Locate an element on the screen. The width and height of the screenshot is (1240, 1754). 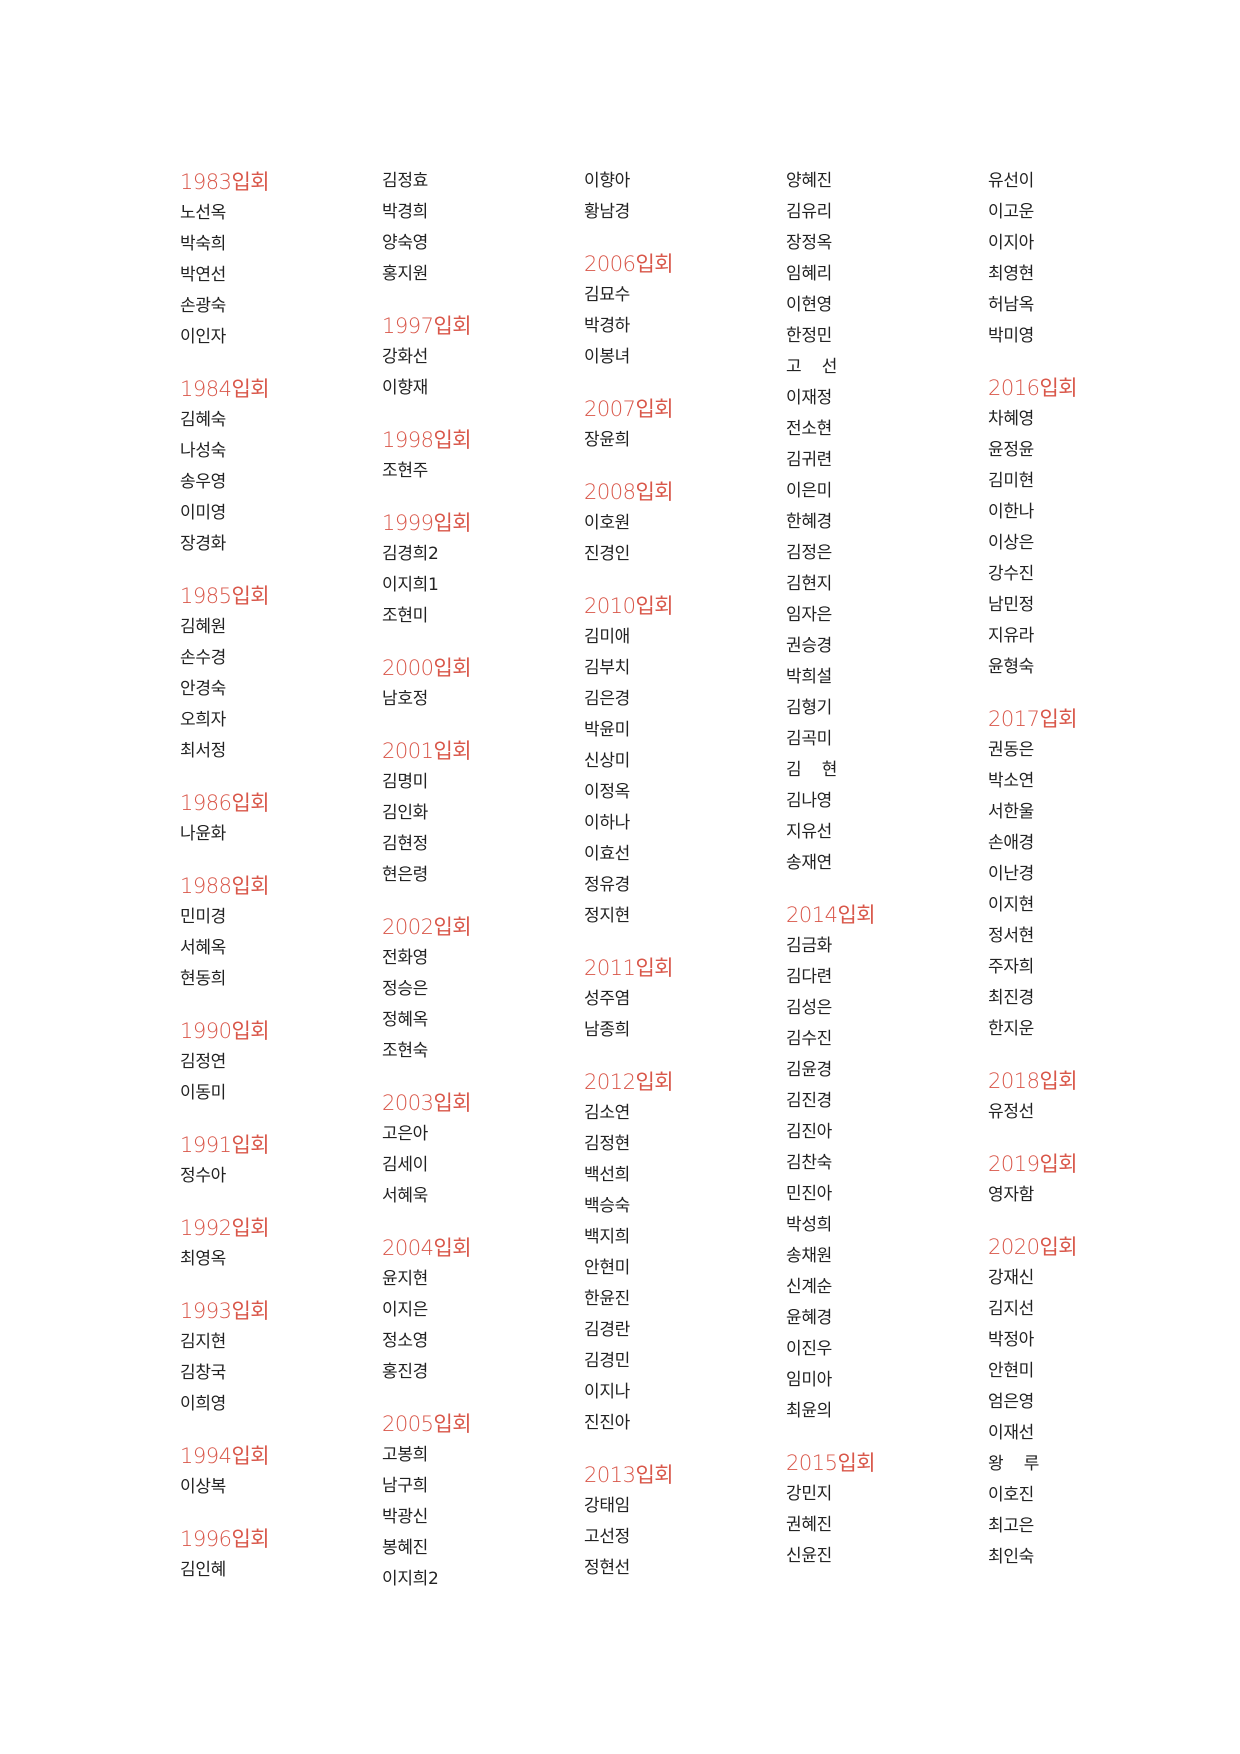
member-name: 김금화 is located at coordinates (809, 946).